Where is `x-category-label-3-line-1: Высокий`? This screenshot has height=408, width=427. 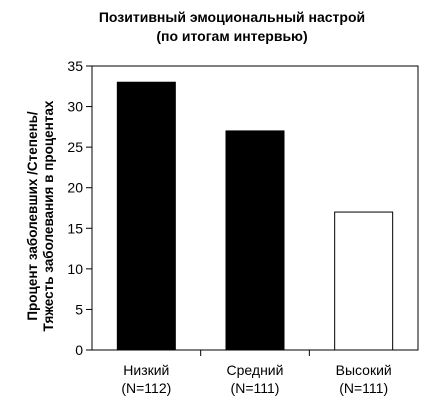
x-category-label-3-line-1: Высокий is located at coordinates (364, 370).